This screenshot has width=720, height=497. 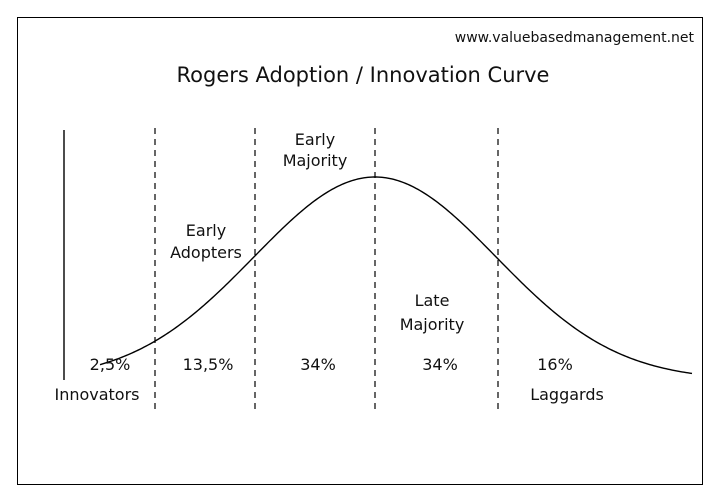 I want to click on label-late-majority-line1: Late, so click(x=432, y=300).